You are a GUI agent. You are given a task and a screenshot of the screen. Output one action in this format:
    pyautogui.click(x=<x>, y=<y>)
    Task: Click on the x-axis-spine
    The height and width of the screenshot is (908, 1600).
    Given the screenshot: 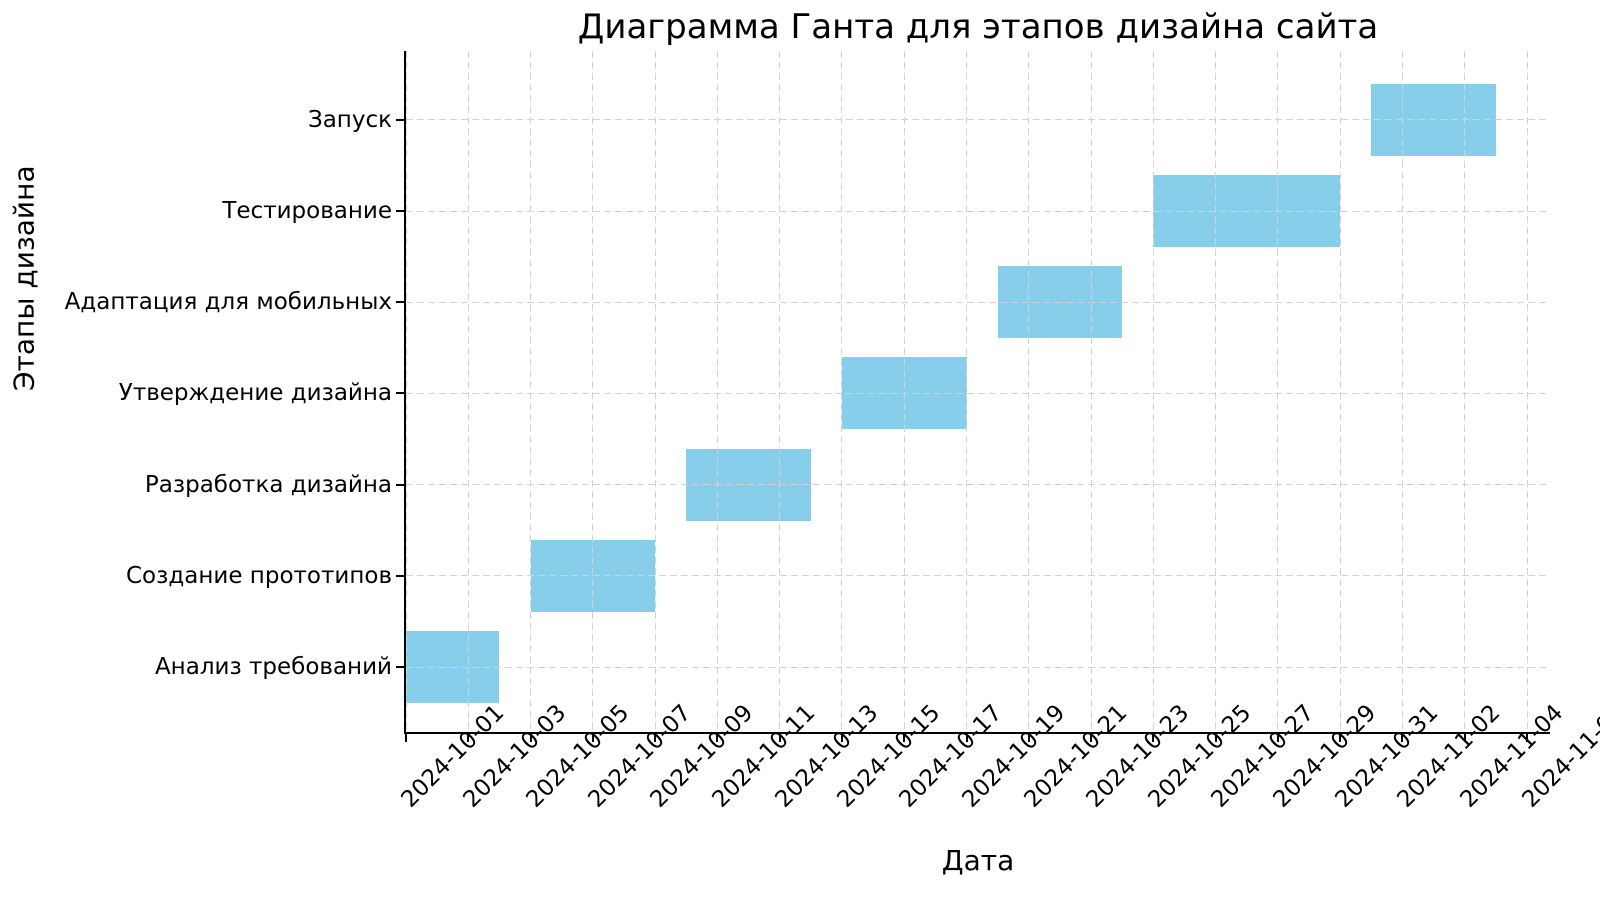 What is the action you would take?
    pyautogui.click(x=977, y=733)
    